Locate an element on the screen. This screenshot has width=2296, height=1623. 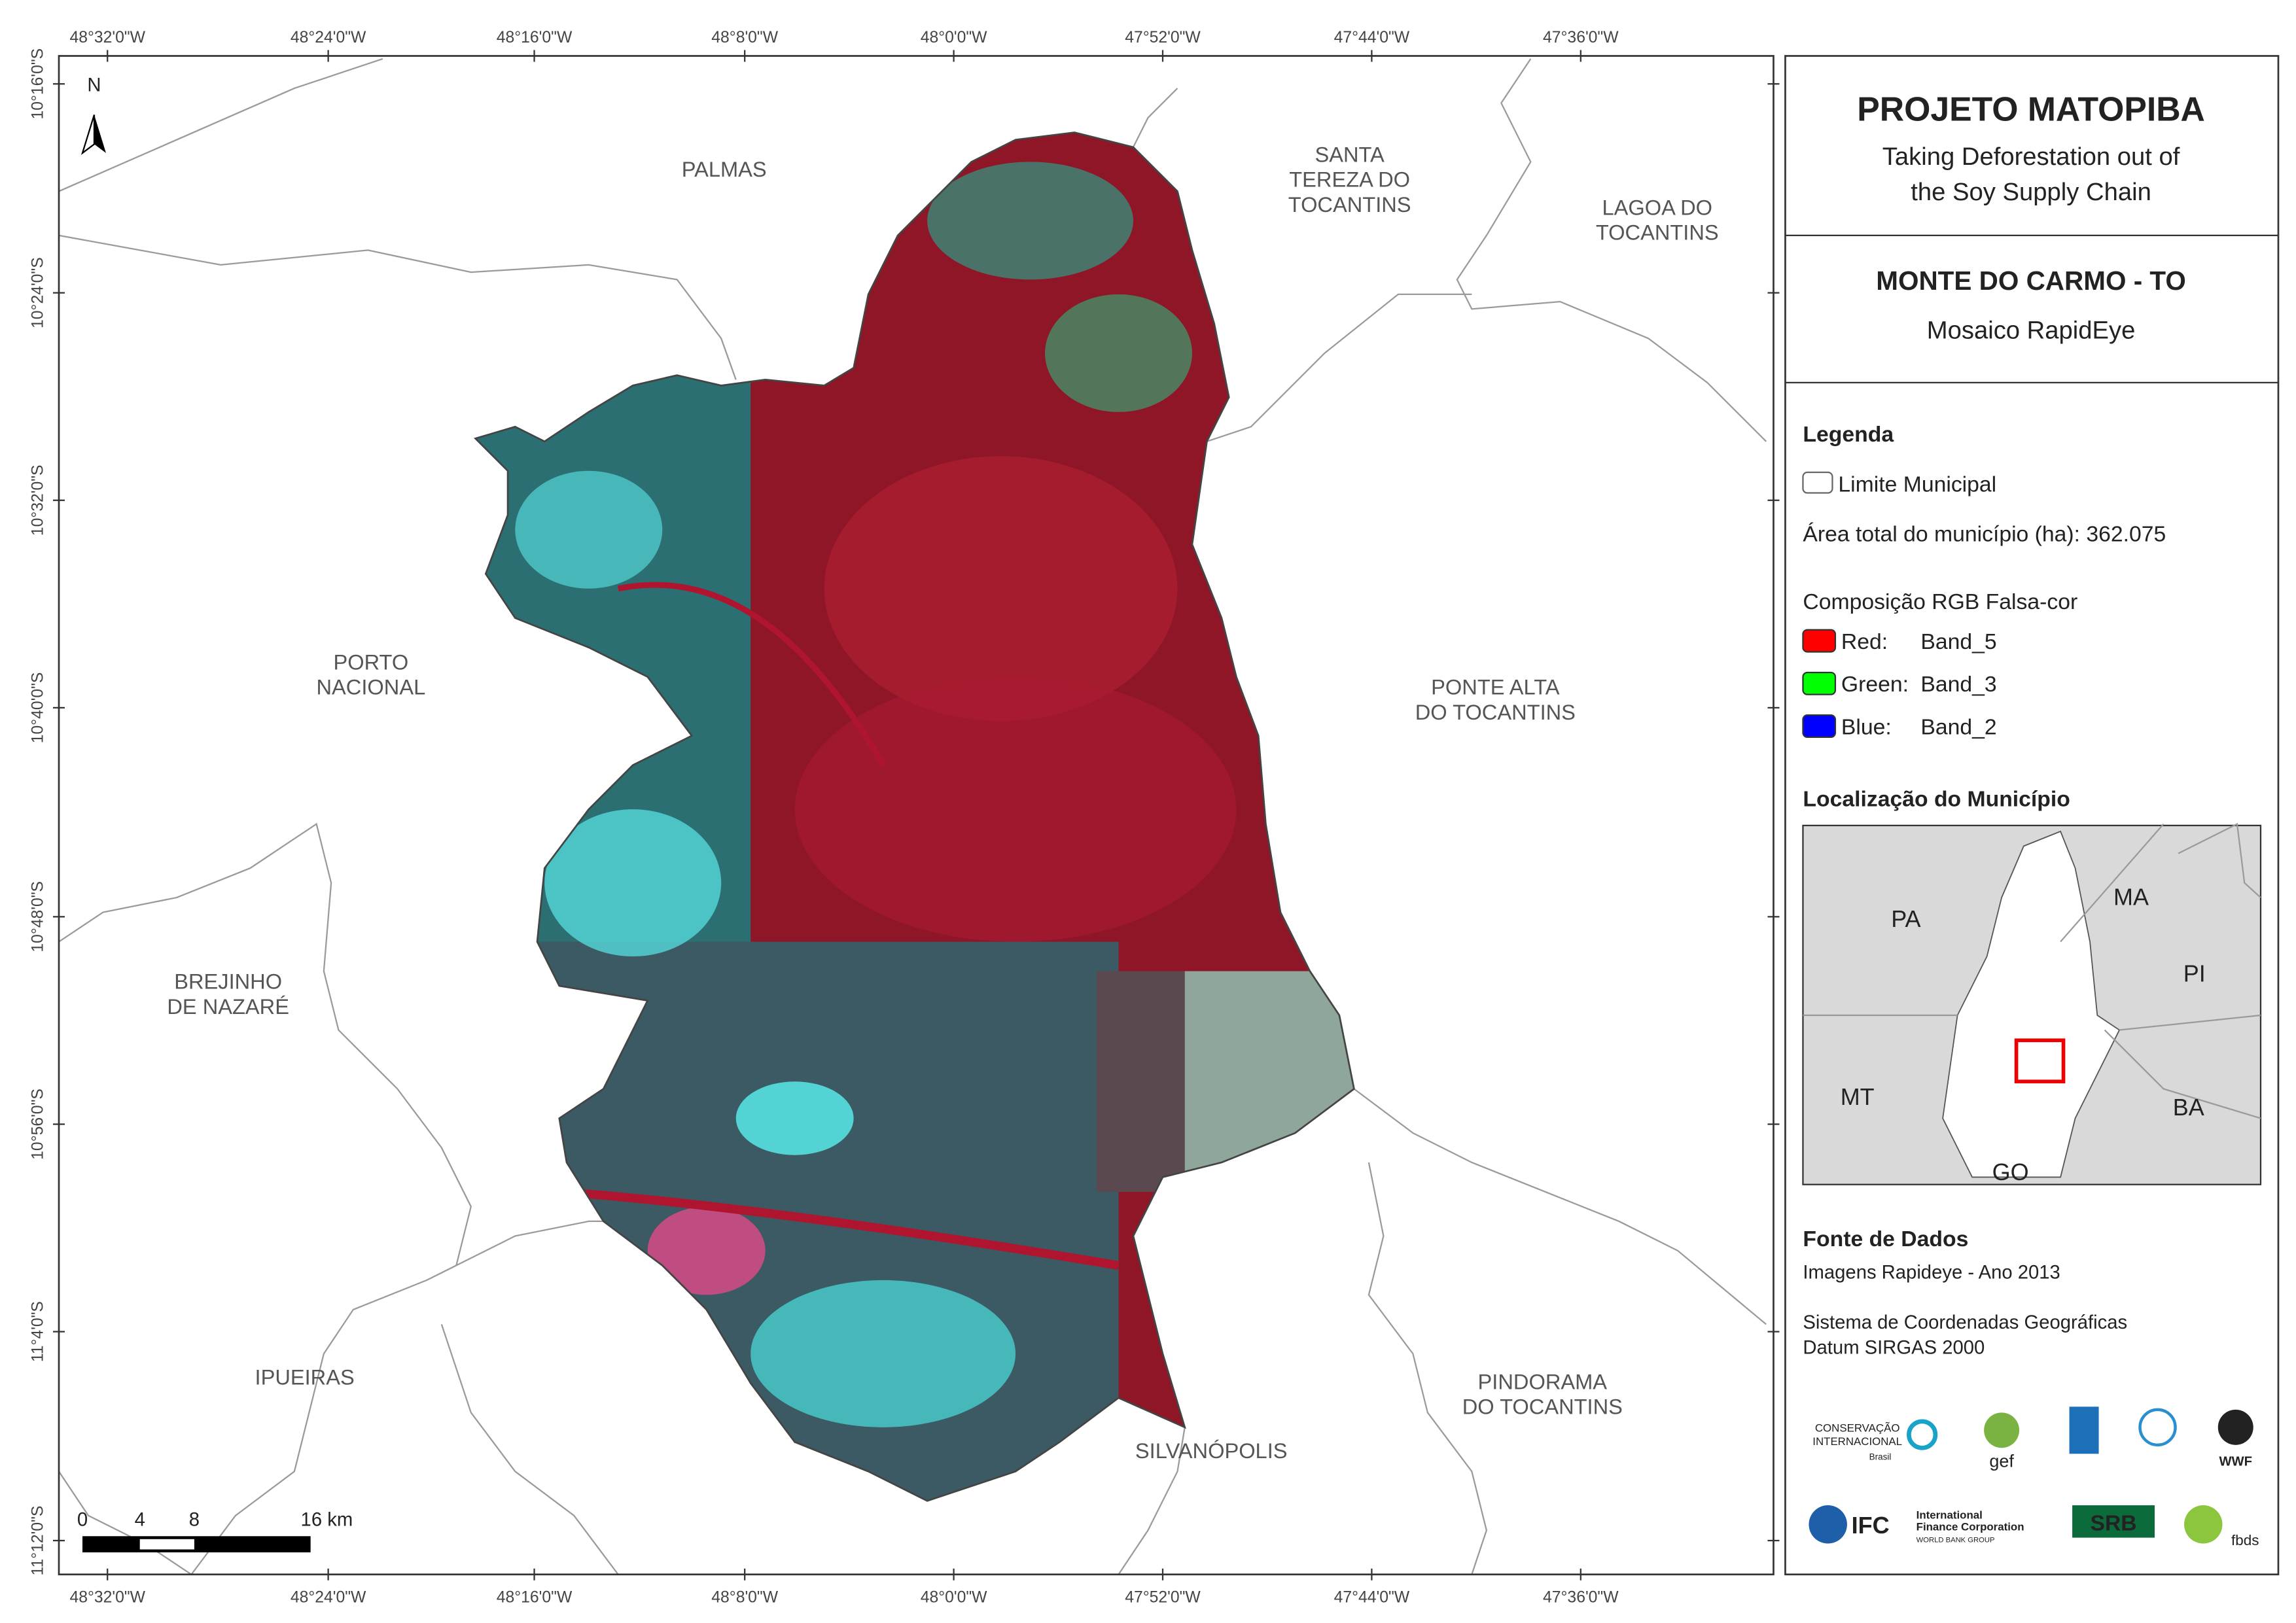
logo-text: IFC is located at coordinates (1871, 1525).